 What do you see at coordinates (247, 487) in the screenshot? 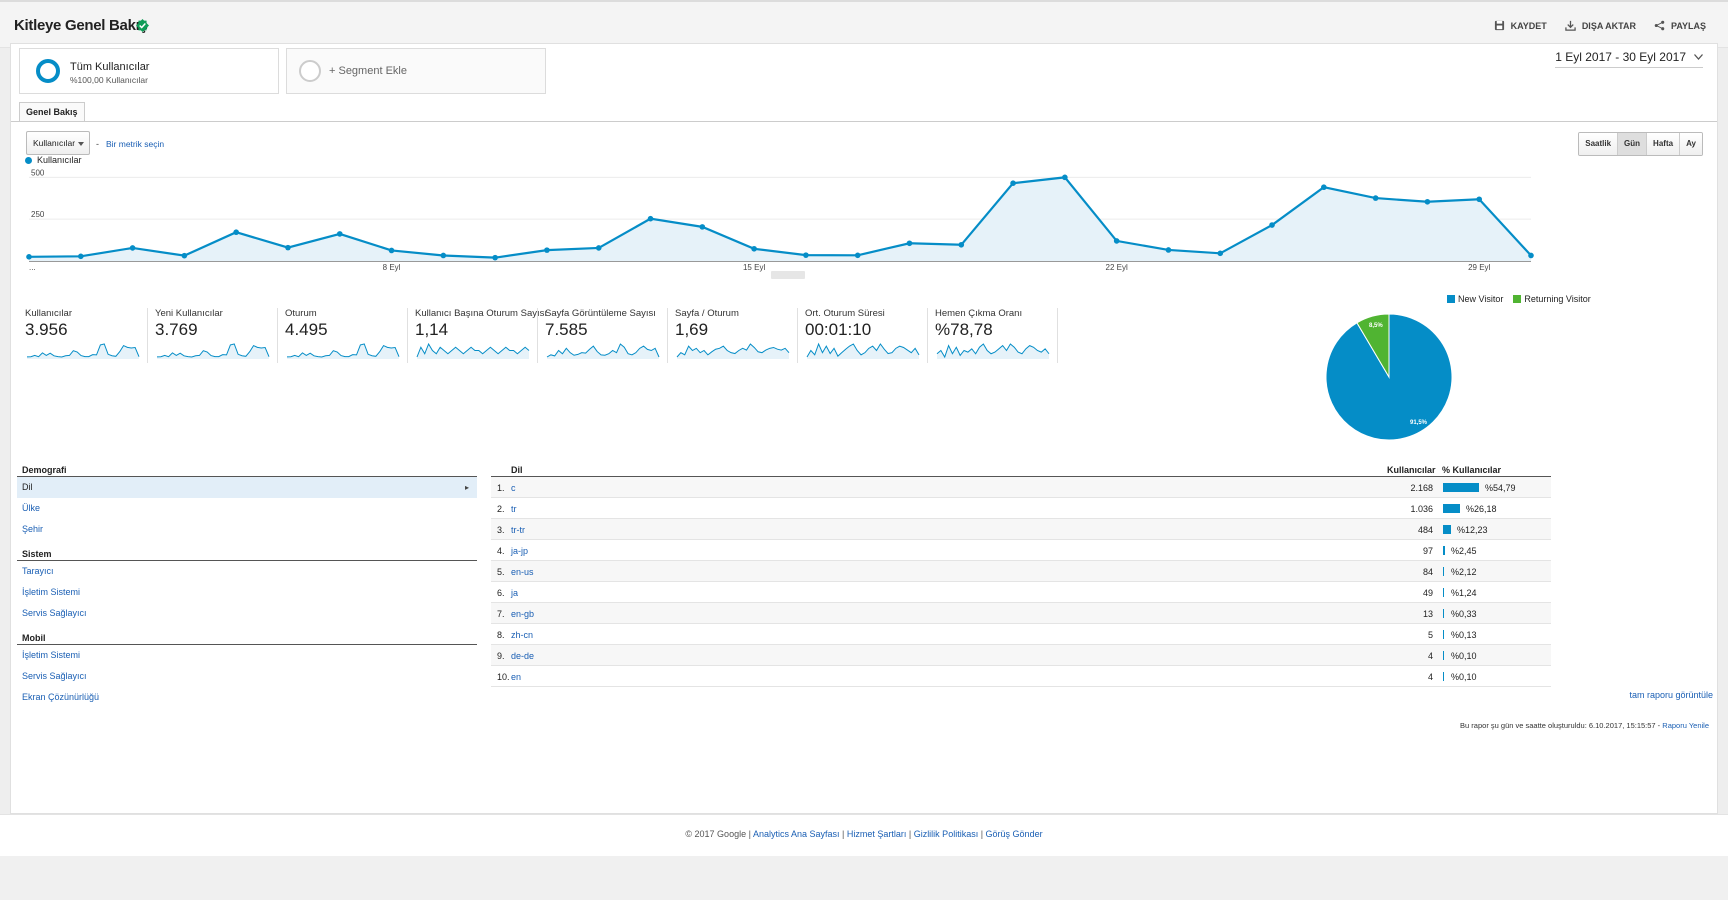
I see `nav-item-language: Dil ▸` at bounding box center [247, 487].